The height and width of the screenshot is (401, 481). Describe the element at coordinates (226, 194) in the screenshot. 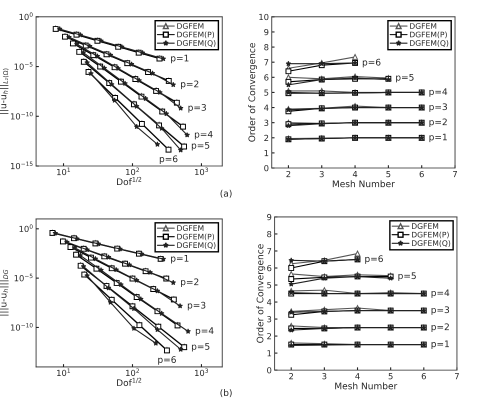

I see `text: (a)` at that location.